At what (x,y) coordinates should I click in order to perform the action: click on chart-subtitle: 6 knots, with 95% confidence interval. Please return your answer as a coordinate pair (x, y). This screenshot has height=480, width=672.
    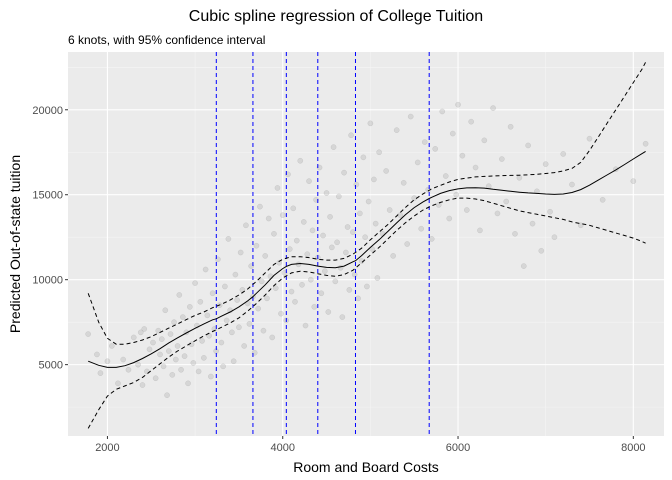
    Looking at the image, I should click on (167, 40).